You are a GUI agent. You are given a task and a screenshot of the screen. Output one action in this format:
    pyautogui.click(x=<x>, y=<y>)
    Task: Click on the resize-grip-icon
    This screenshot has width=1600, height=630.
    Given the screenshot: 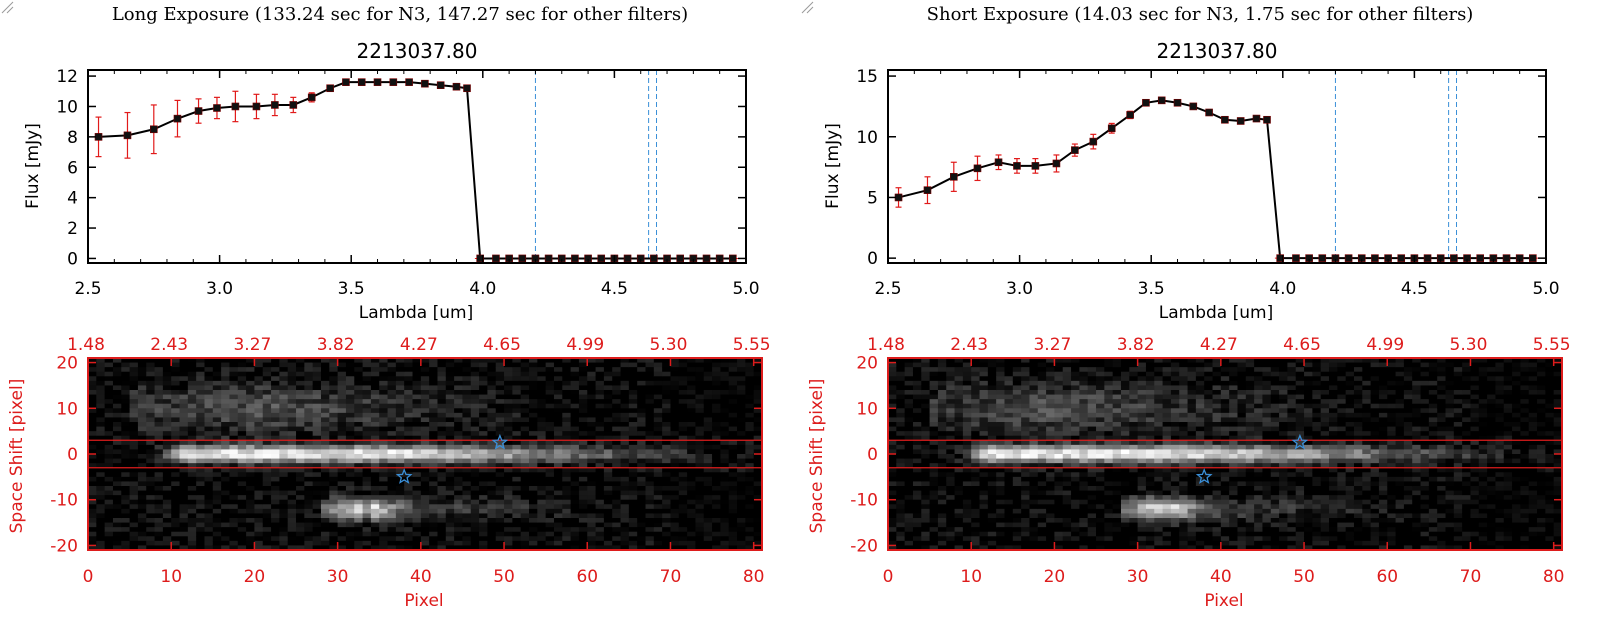 What is the action you would take?
    pyautogui.click(x=7, y=7)
    